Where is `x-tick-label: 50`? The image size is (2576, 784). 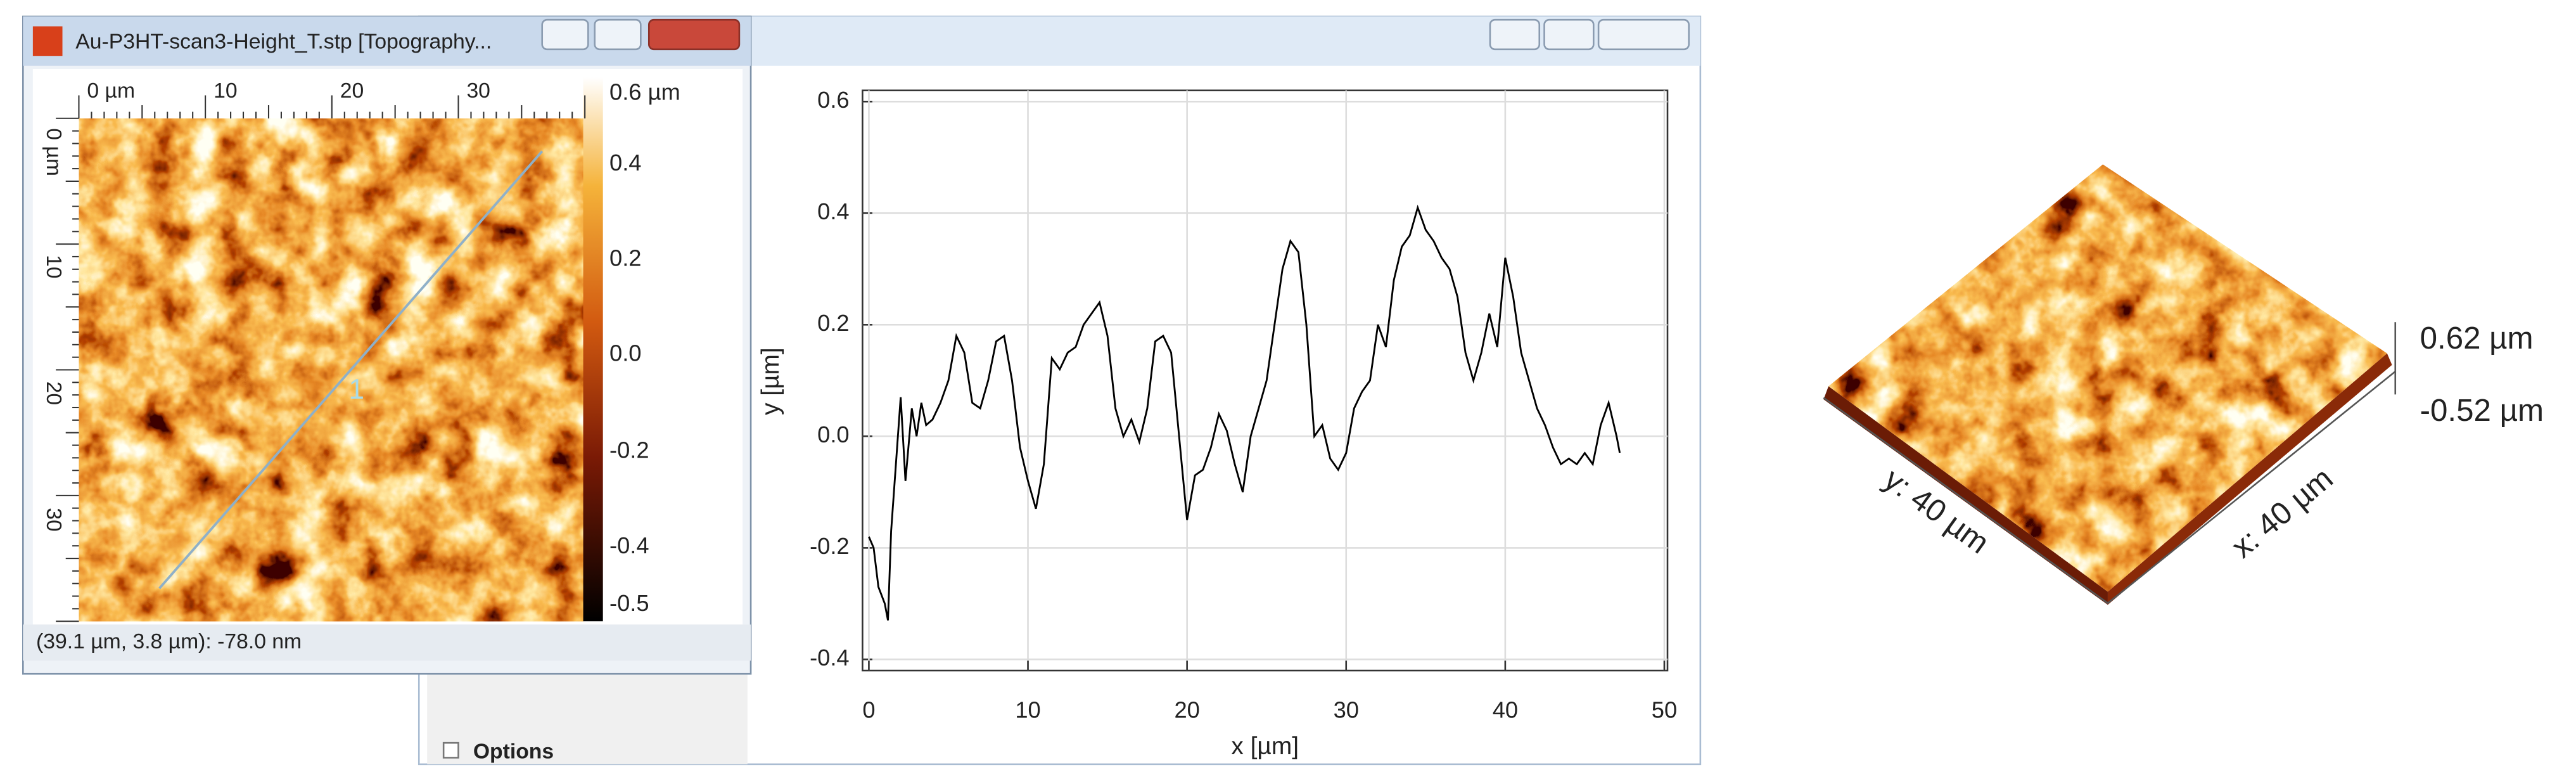 x-tick-label: 50 is located at coordinates (1664, 710).